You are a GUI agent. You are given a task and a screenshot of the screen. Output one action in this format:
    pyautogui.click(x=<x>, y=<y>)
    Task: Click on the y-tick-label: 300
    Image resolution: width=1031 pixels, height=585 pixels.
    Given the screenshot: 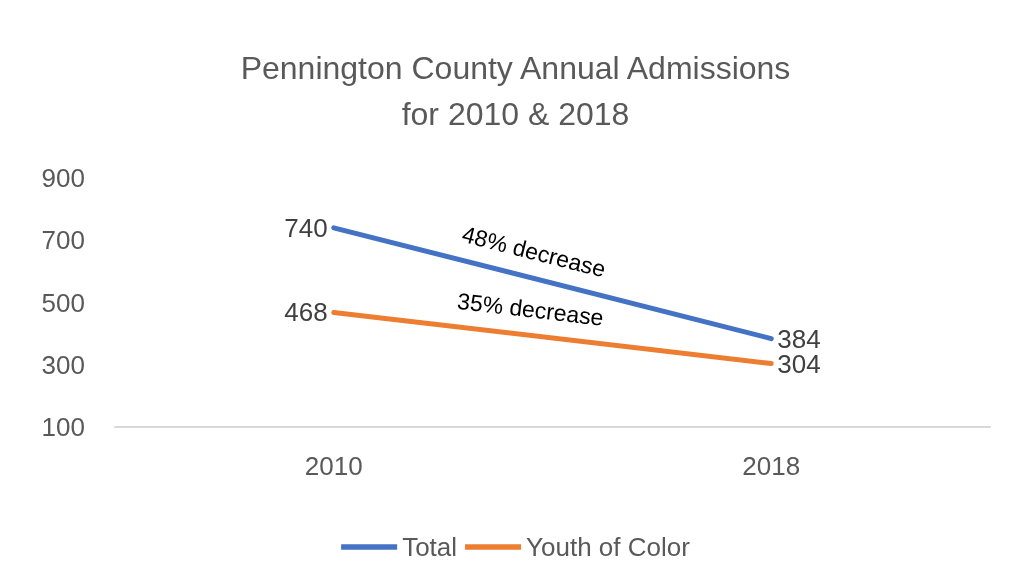 What is the action you would take?
    pyautogui.click(x=63, y=364)
    